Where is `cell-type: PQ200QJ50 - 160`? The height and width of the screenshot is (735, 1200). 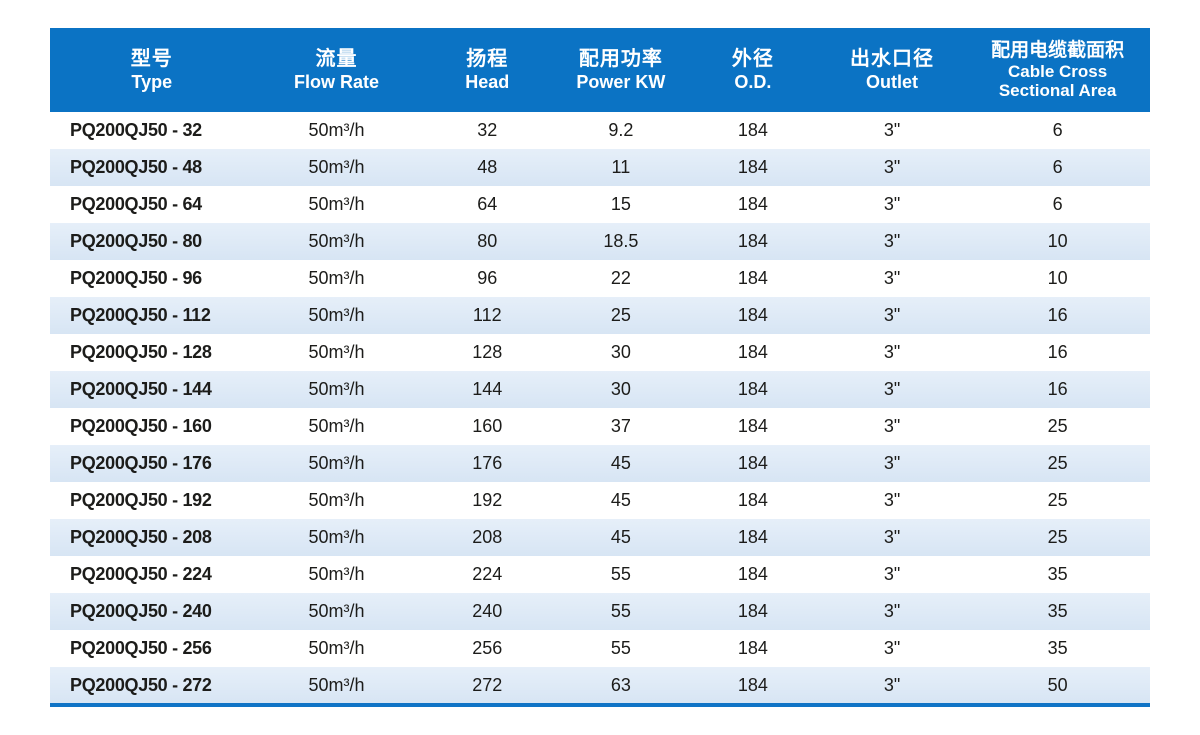 cell-type: PQ200QJ50 - 160 is located at coordinates (152, 426).